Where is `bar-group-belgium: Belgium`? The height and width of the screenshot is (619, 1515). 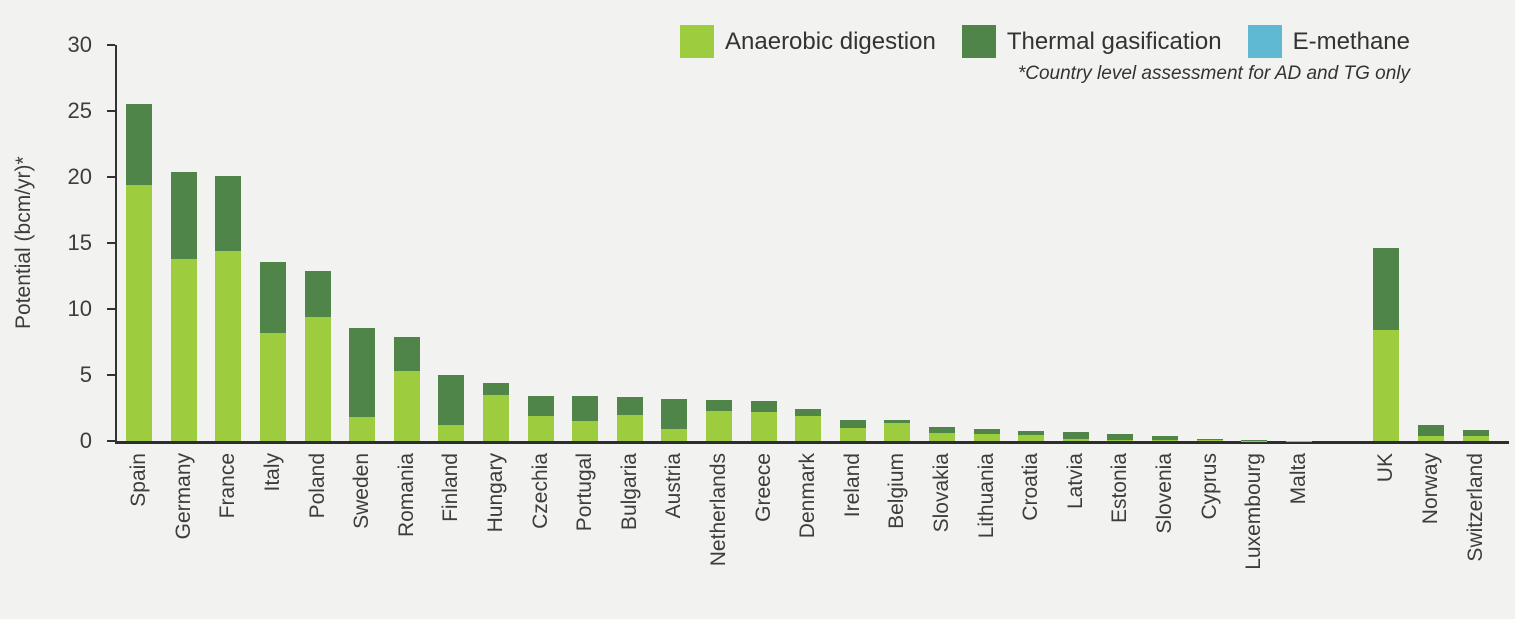 bar-group-belgium: Belgium is located at coordinates (897, 287).